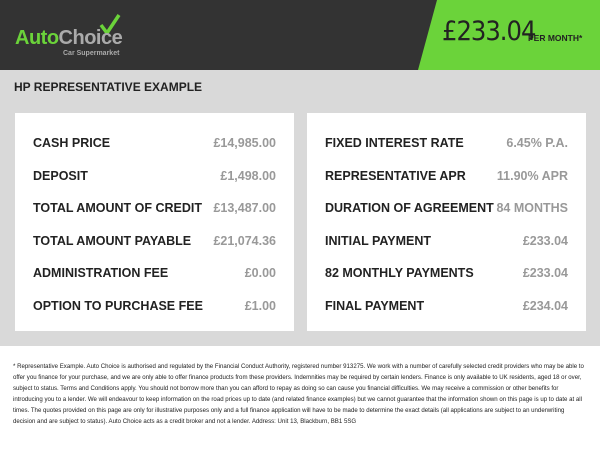 The width and height of the screenshot is (600, 450). What do you see at coordinates (244, 208) in the screenshot?
I see `row-value: £13,487.00` at bounding box center [244, 208].